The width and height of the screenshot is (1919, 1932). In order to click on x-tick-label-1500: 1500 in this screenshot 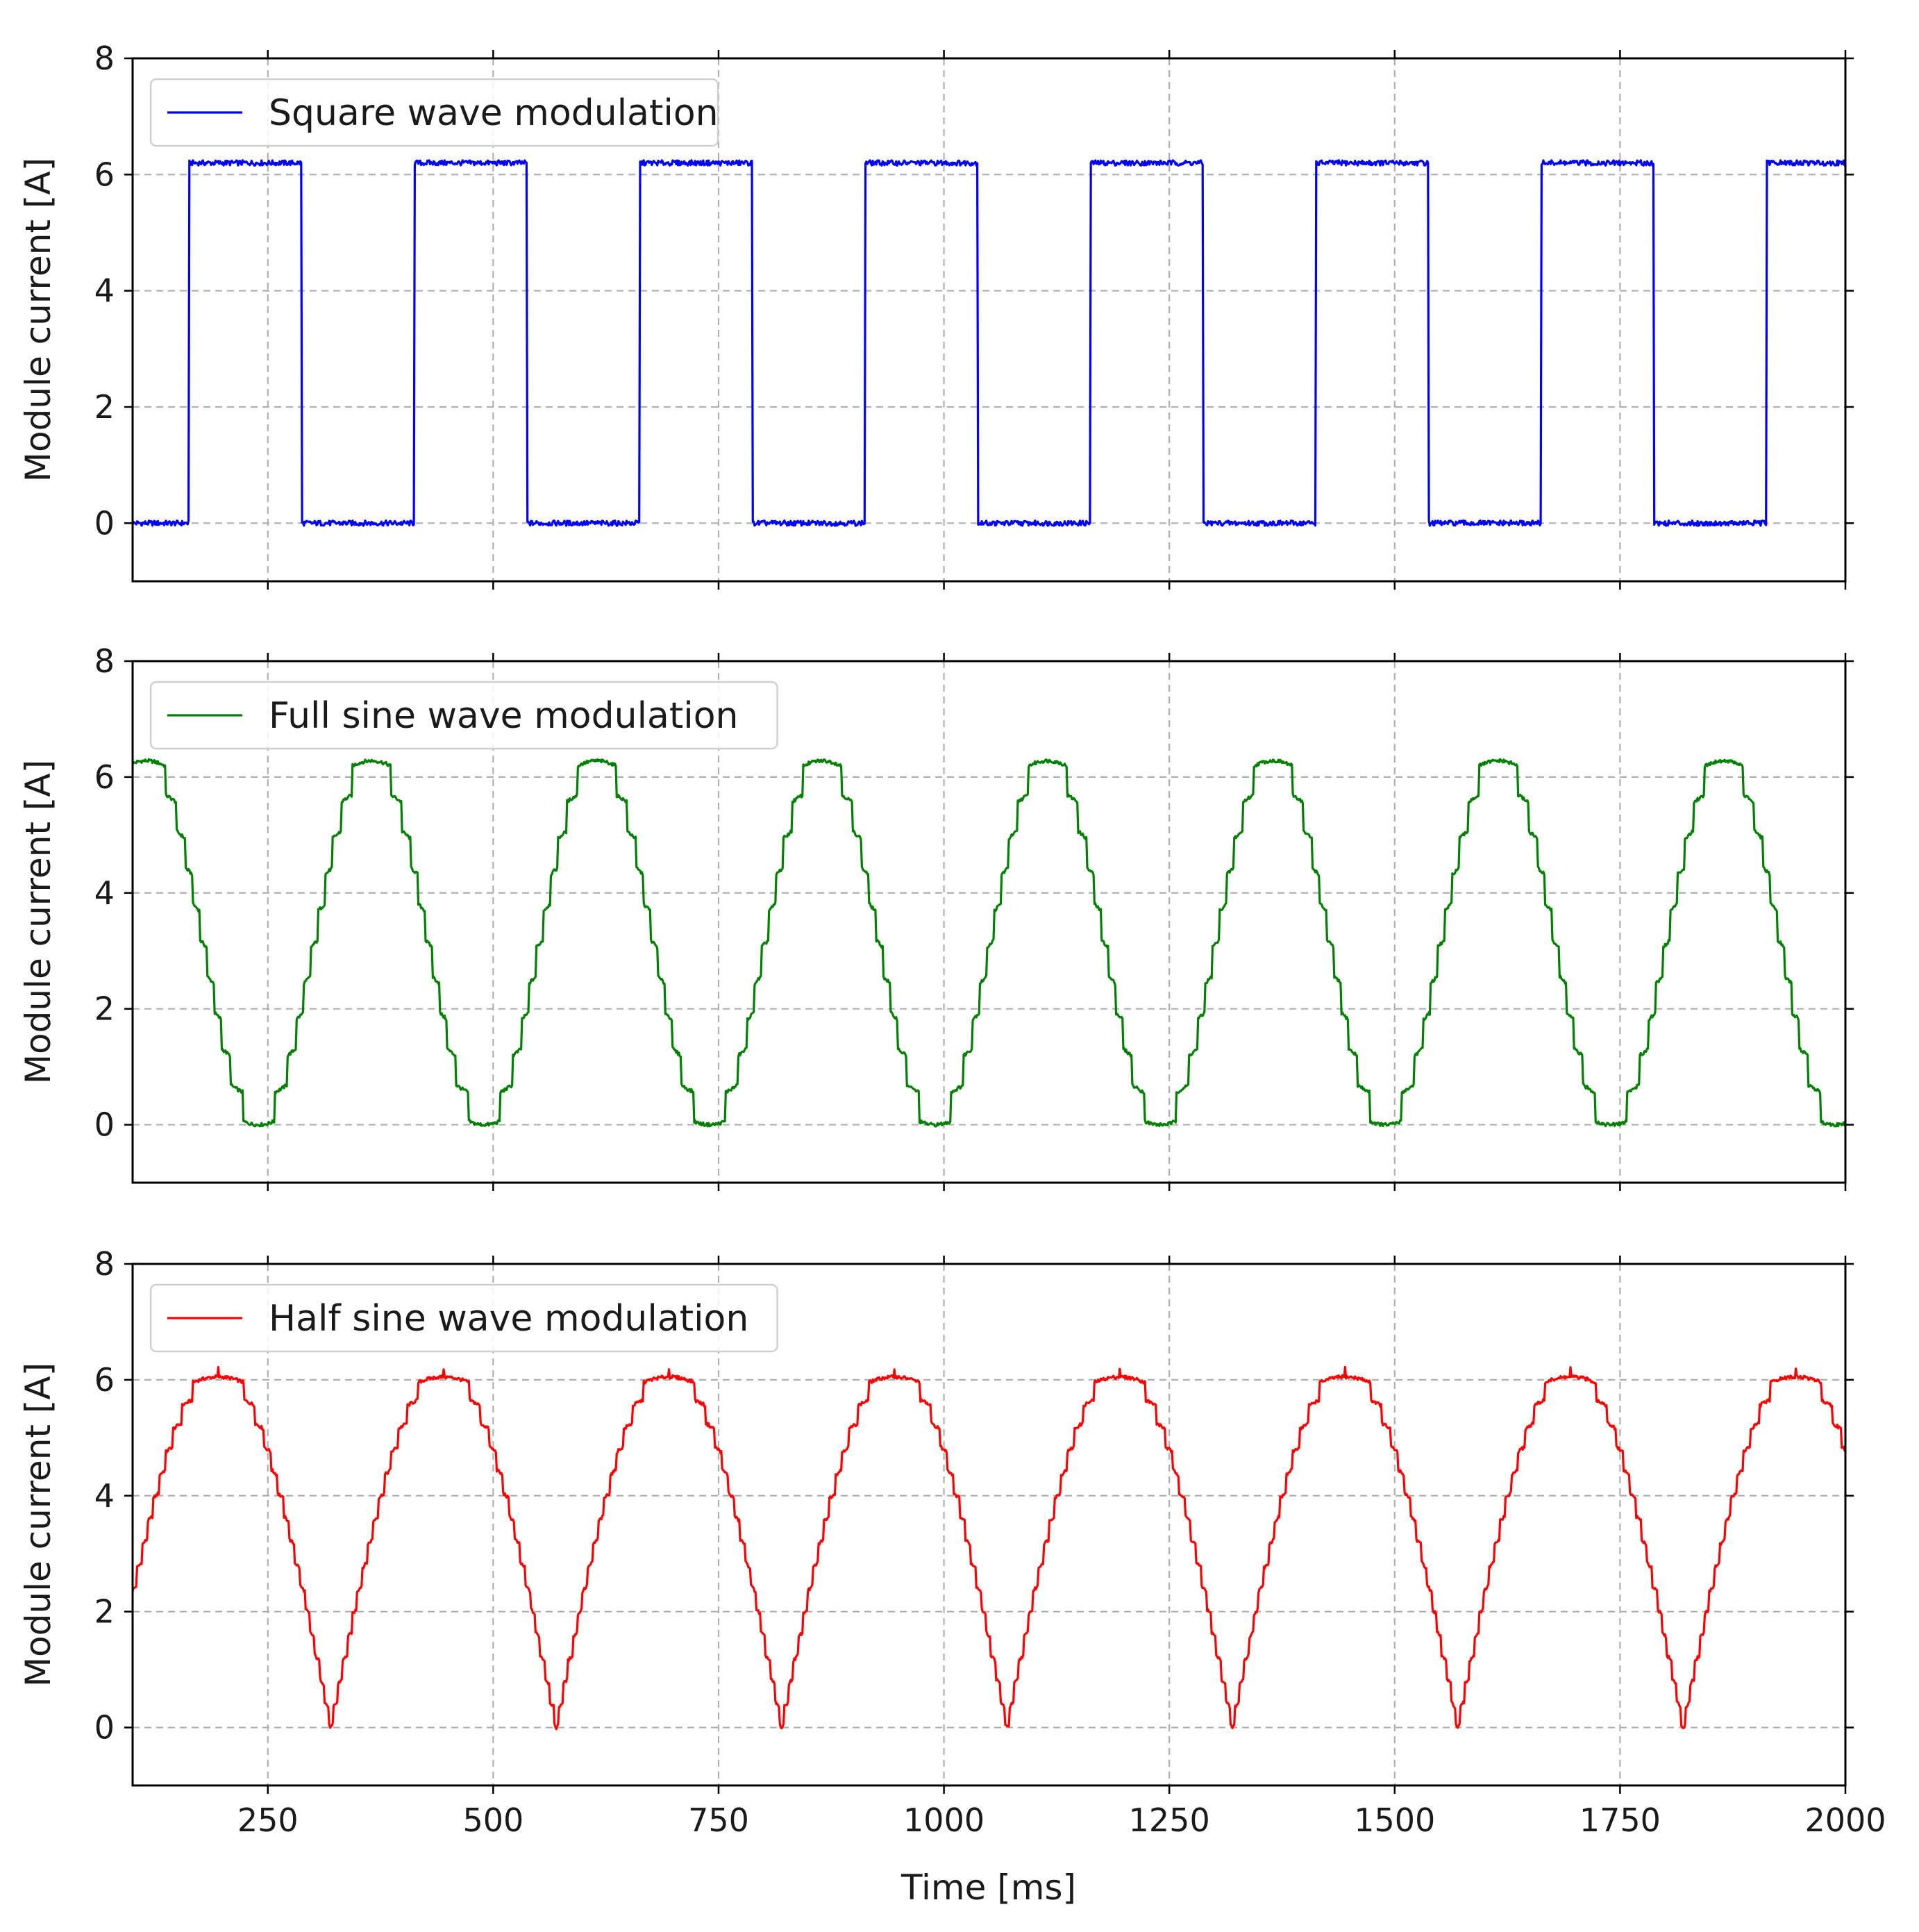, I will do `click(1394, 1820)`.